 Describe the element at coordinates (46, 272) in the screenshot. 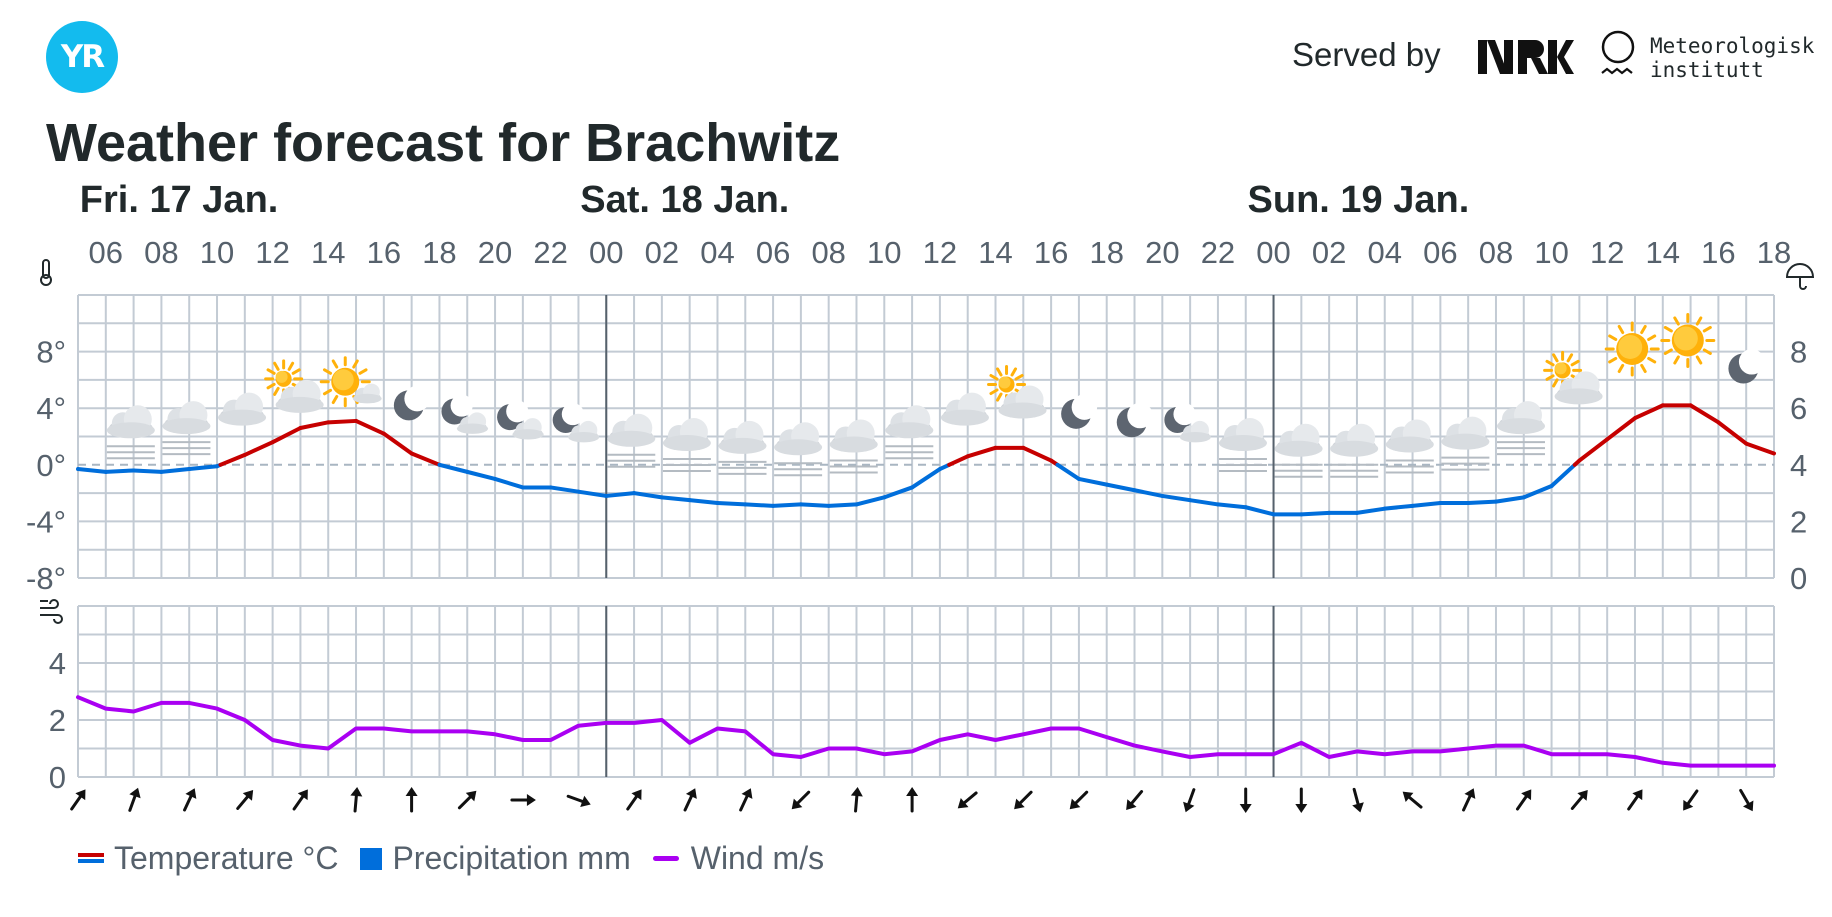

I see `thermometer-icon` at that location.